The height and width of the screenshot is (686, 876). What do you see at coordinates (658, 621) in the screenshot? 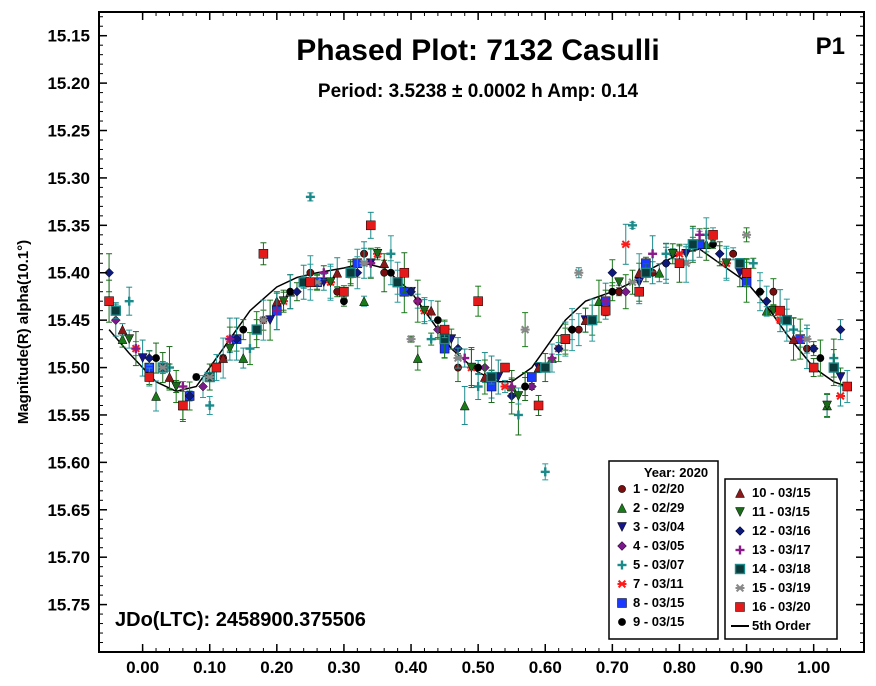
I see `legend-label: 9 - 03/15` at bounding box center [658, 621].